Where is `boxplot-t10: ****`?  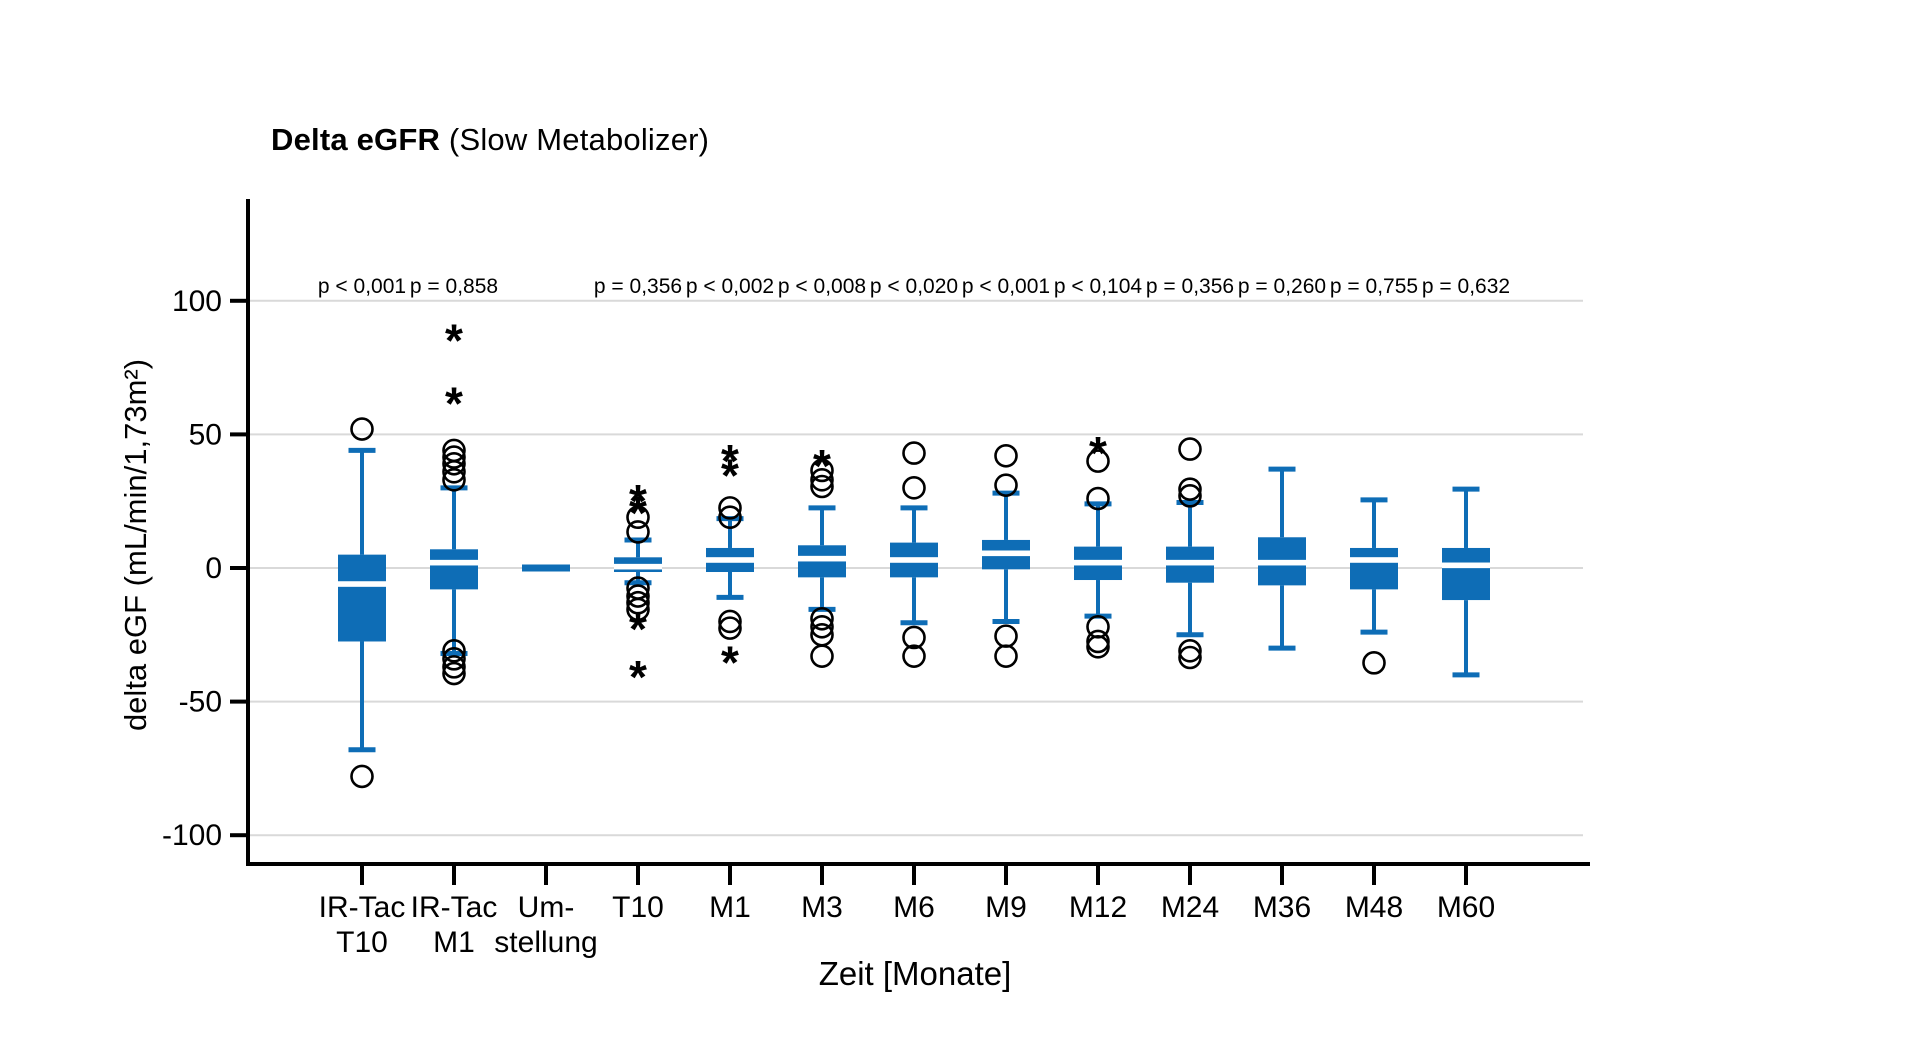
boxplot-t10: **** is located at coordinates (638, 589).